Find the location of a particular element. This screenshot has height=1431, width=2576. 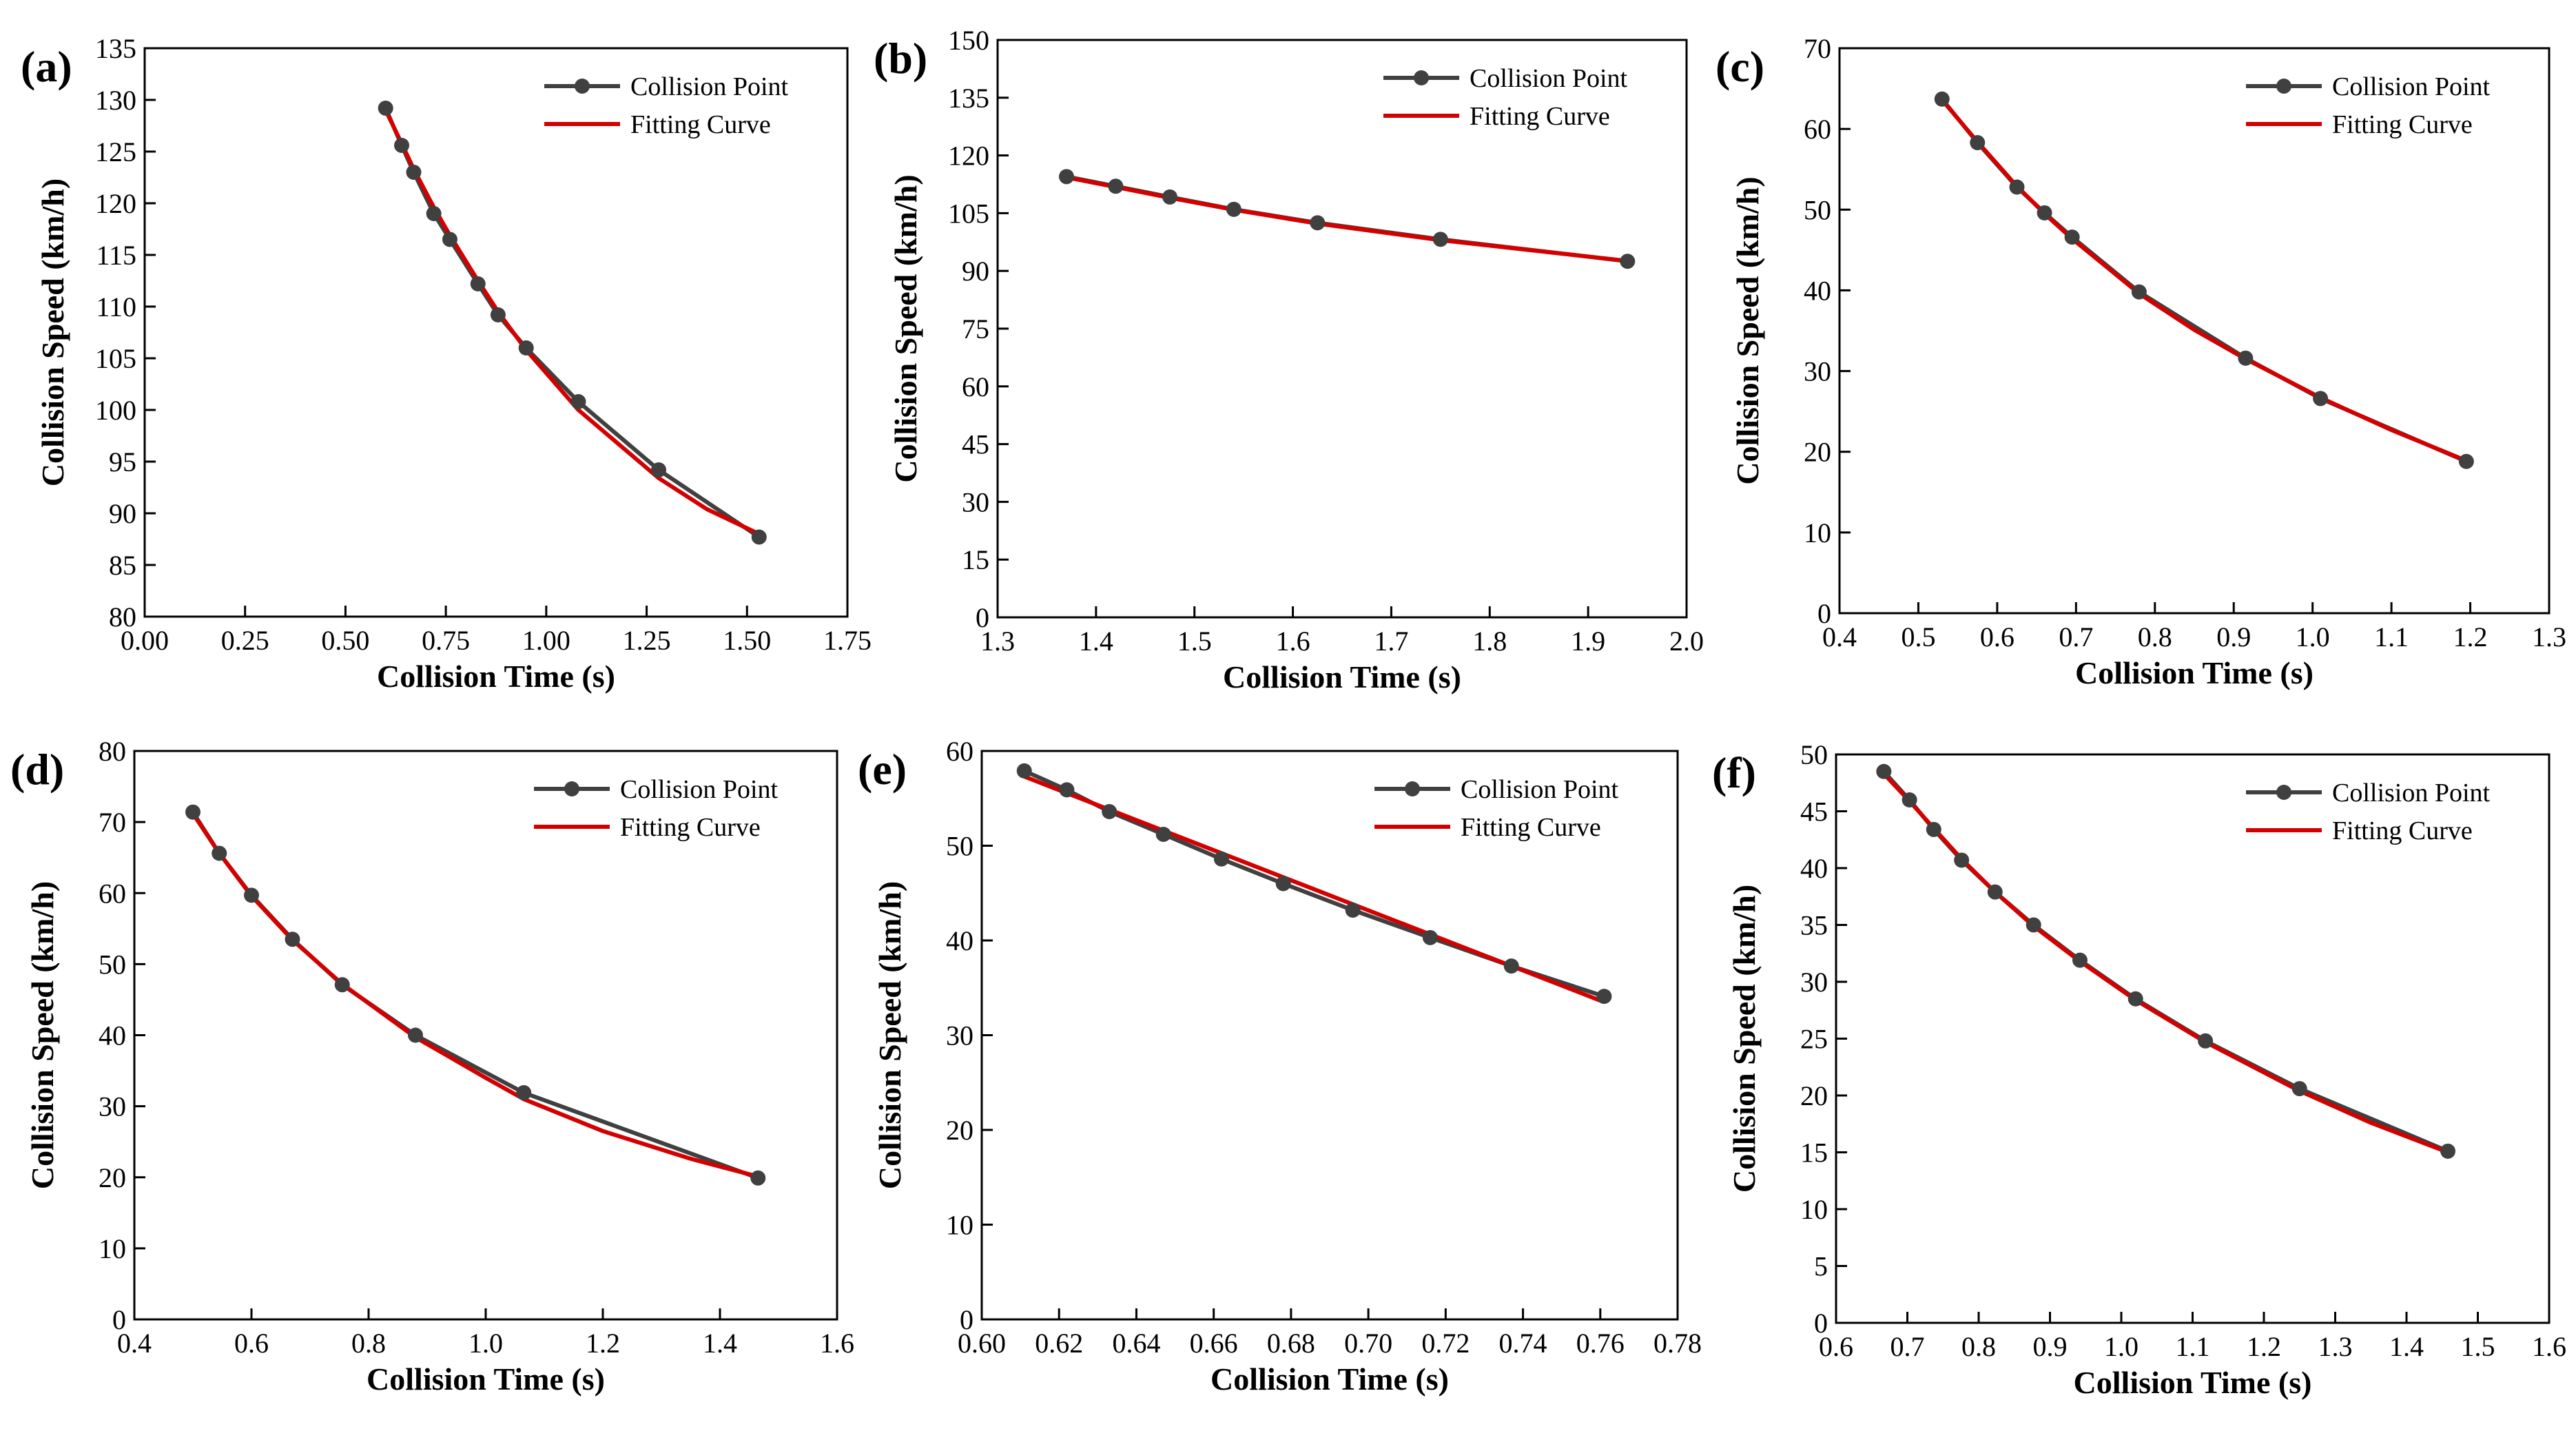

y-tick-label: 85 is located at coordinates (122, 565).